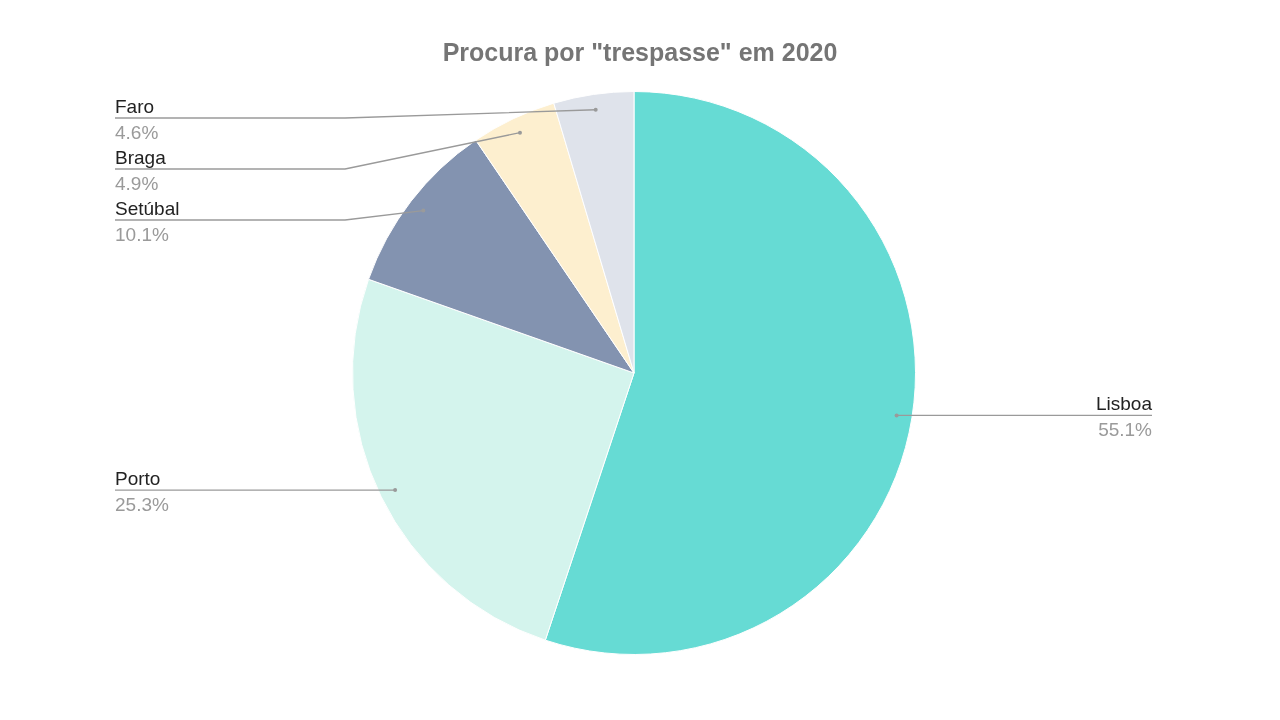  I want to click on data-label: 25.3%, so click(142, 505).